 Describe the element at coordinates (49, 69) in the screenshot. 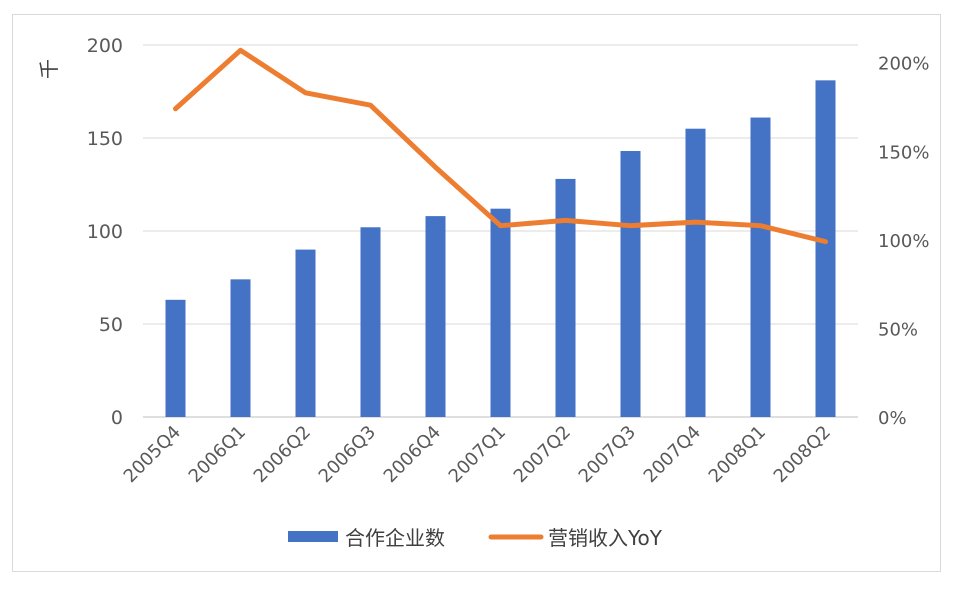

I see `left-axis-unit-label: 千` at that location.